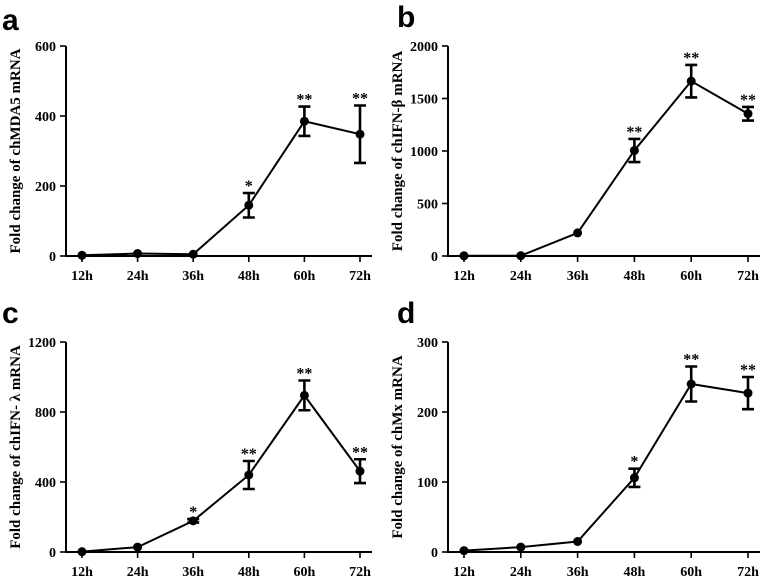  Describe the element at coordinates (424, 100) in the screenshot. I see `y-tick-label: 1500` at that location.